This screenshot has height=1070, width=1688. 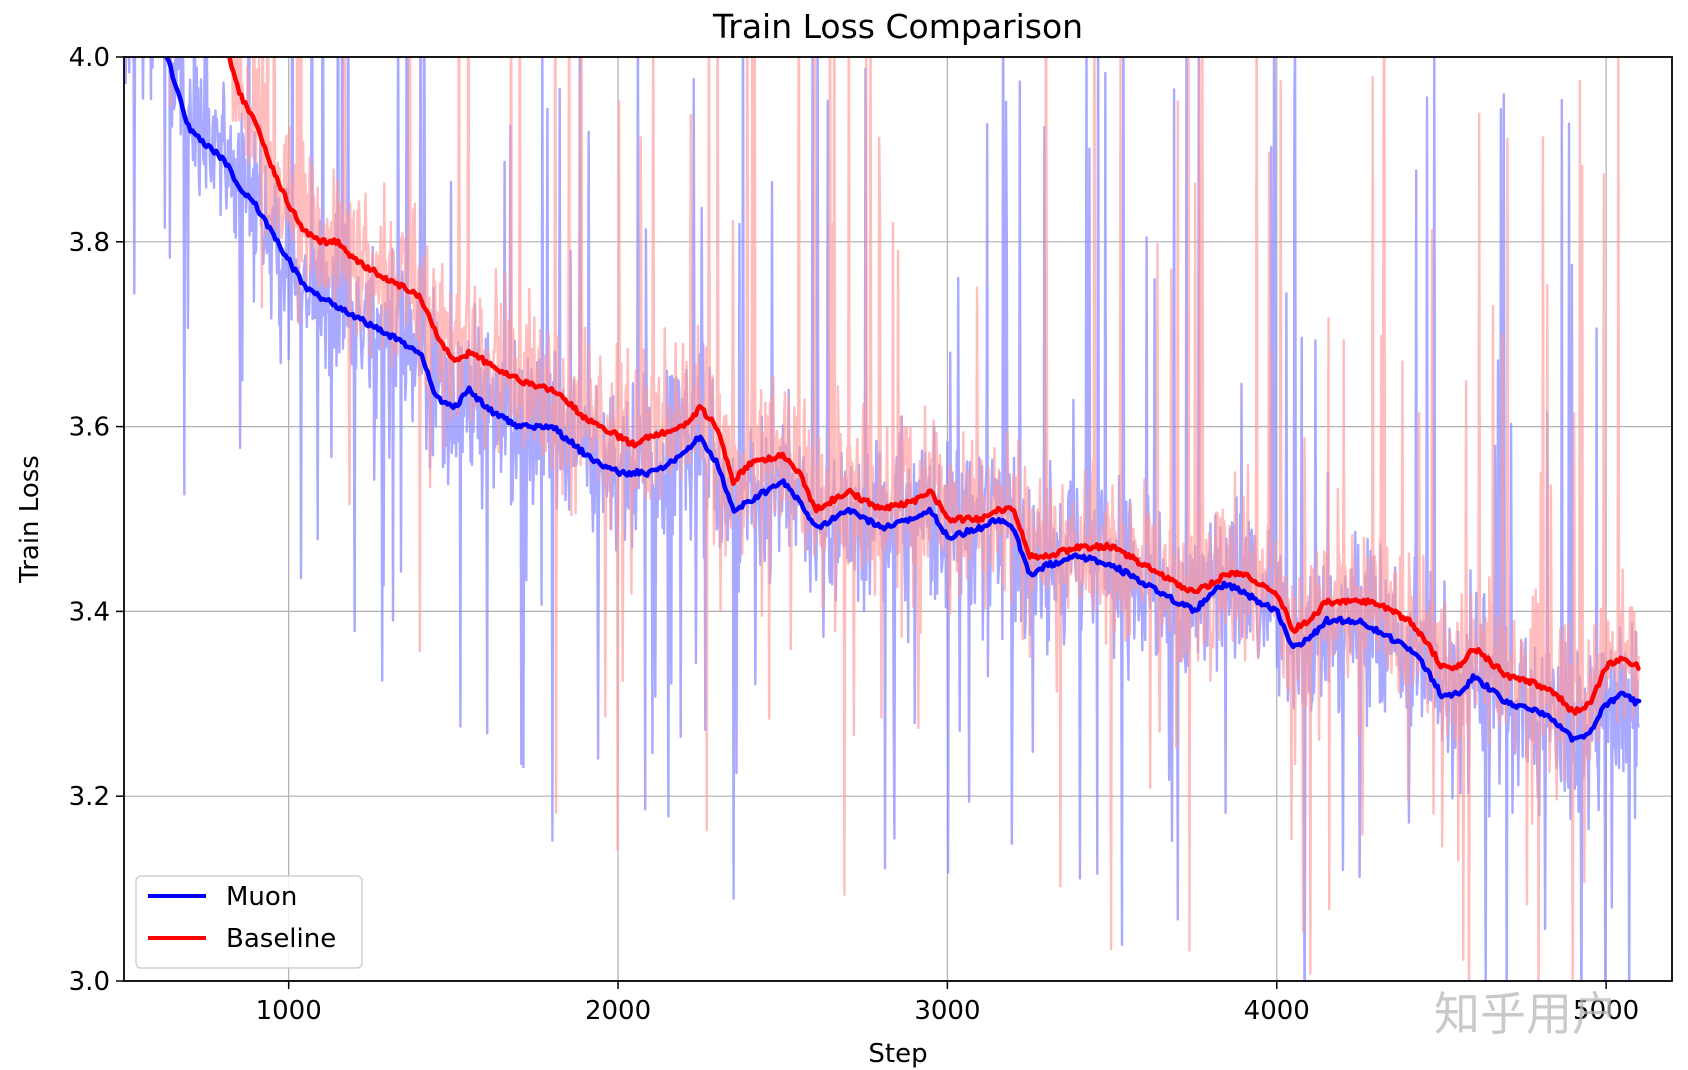 I want to click on legend-box, so click(x=249, y=922).